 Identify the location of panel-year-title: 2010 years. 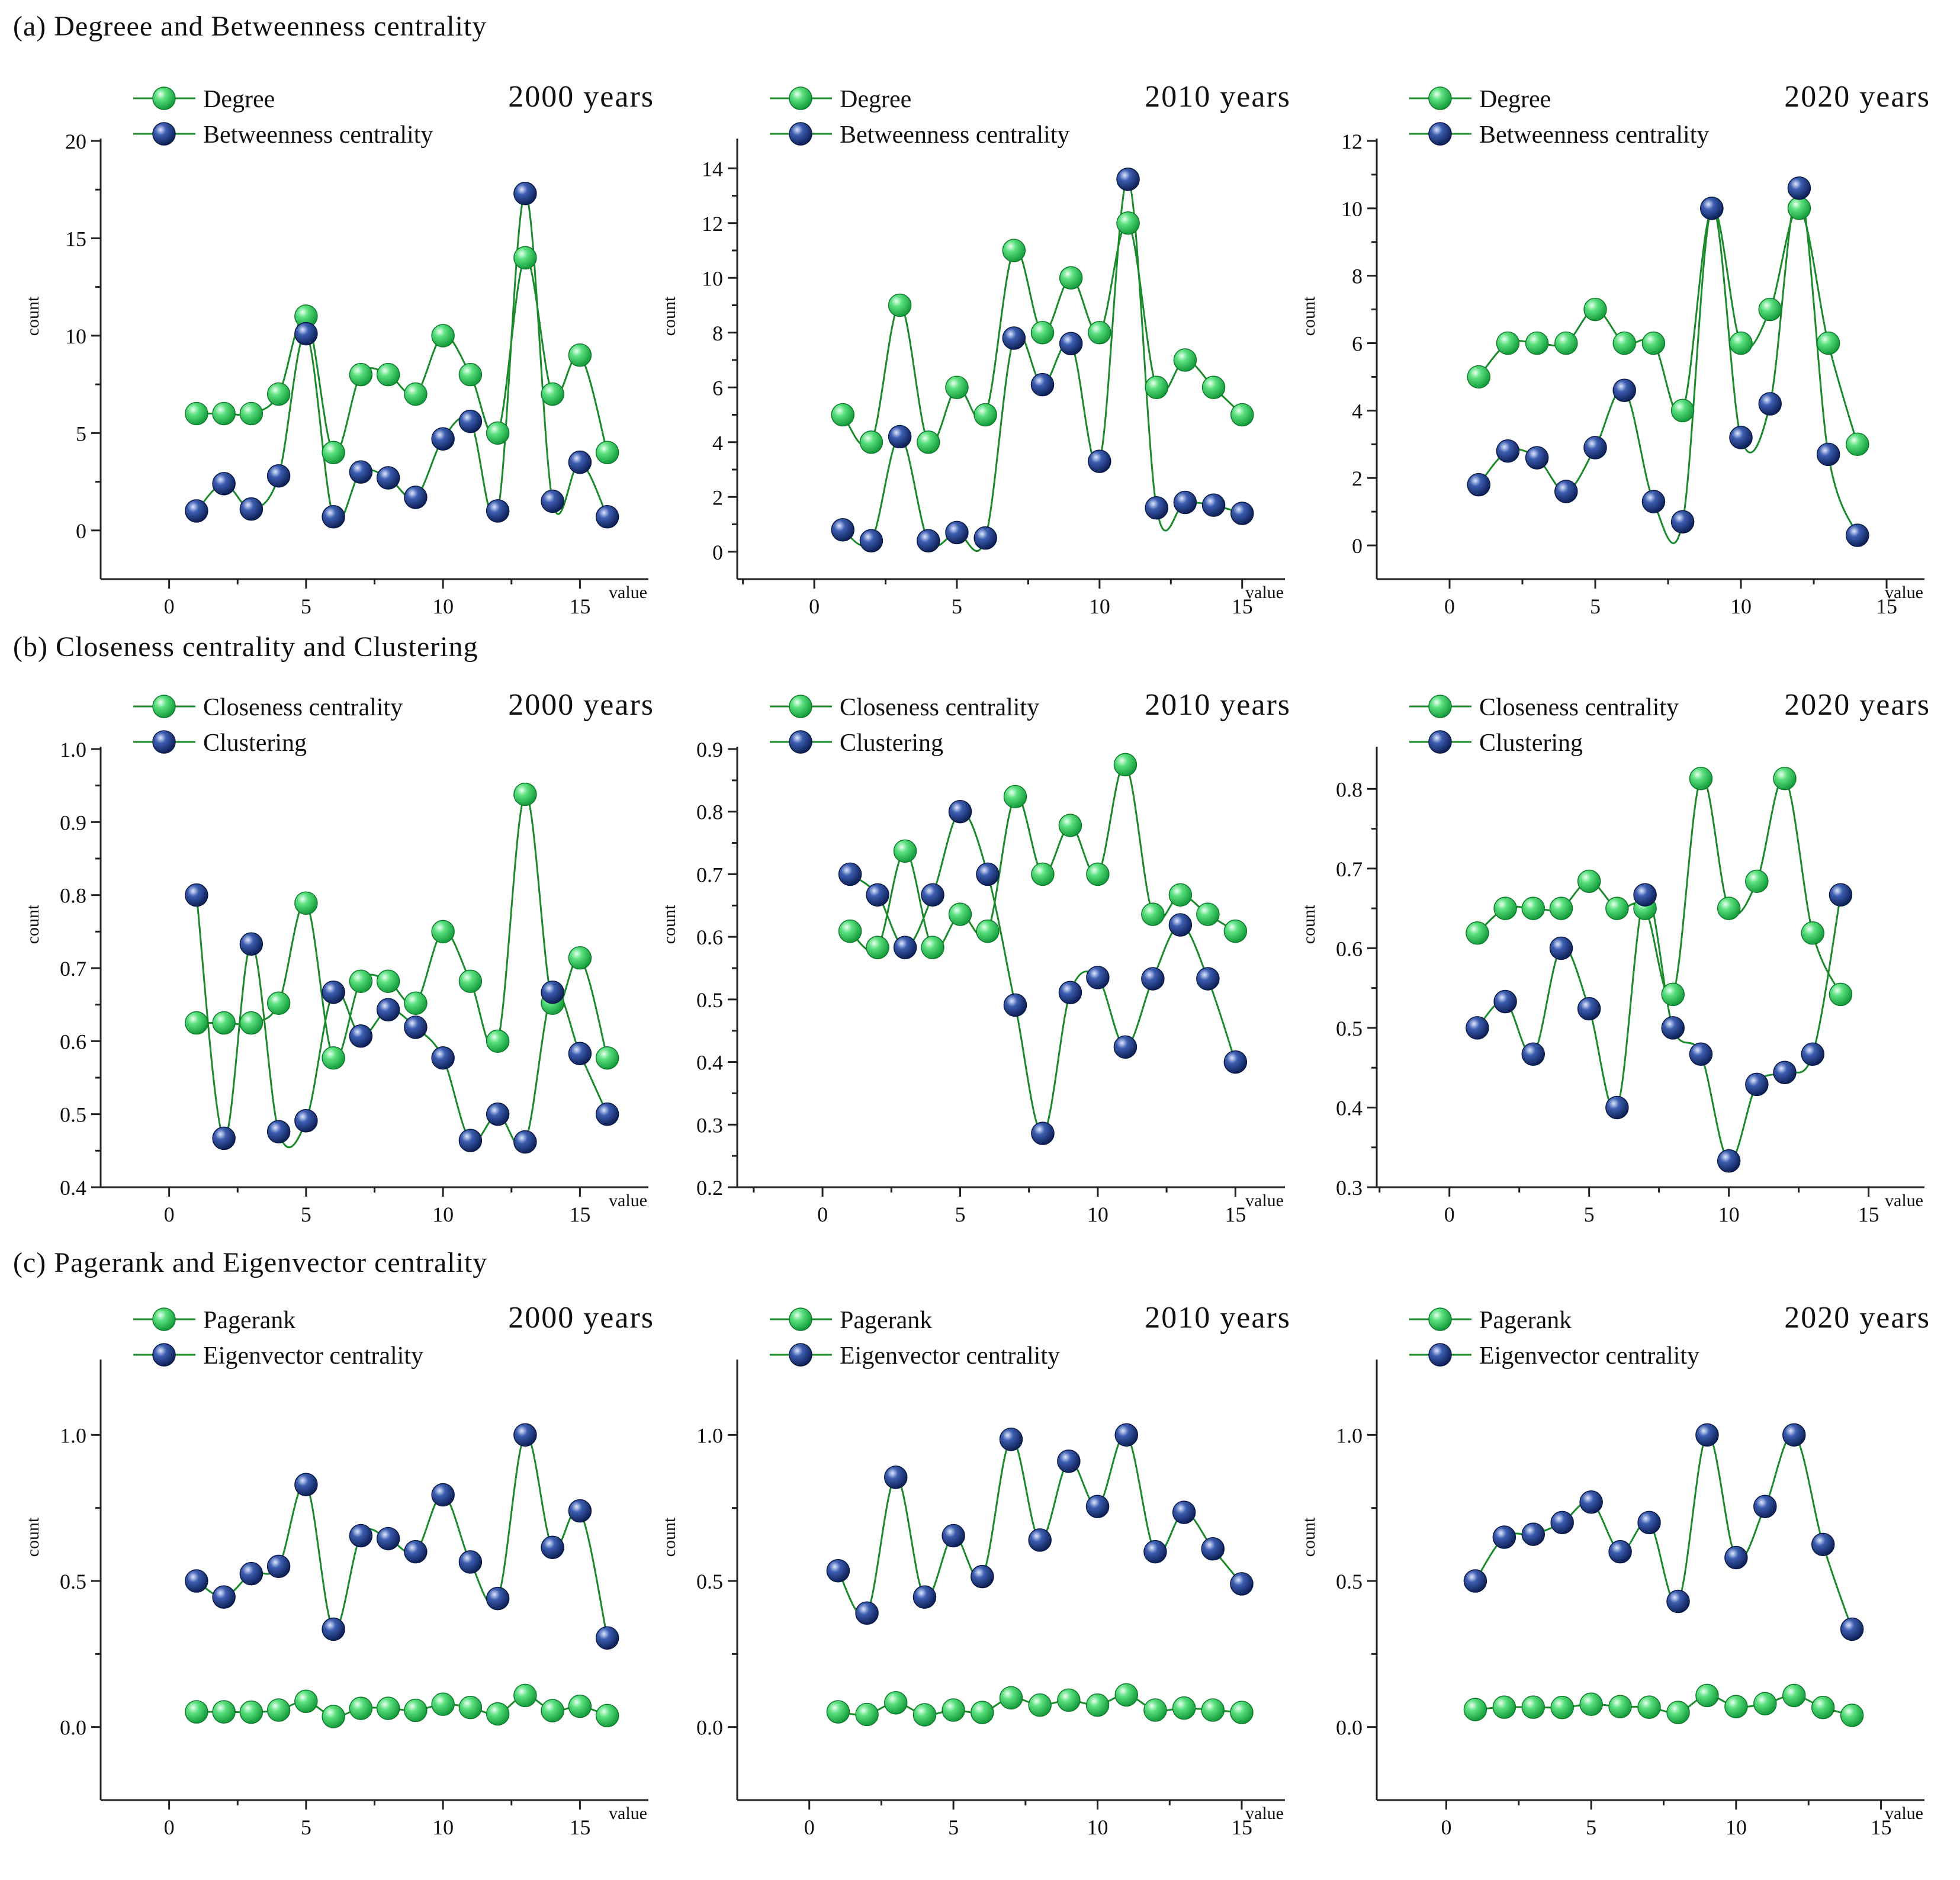
(1218, 1318).